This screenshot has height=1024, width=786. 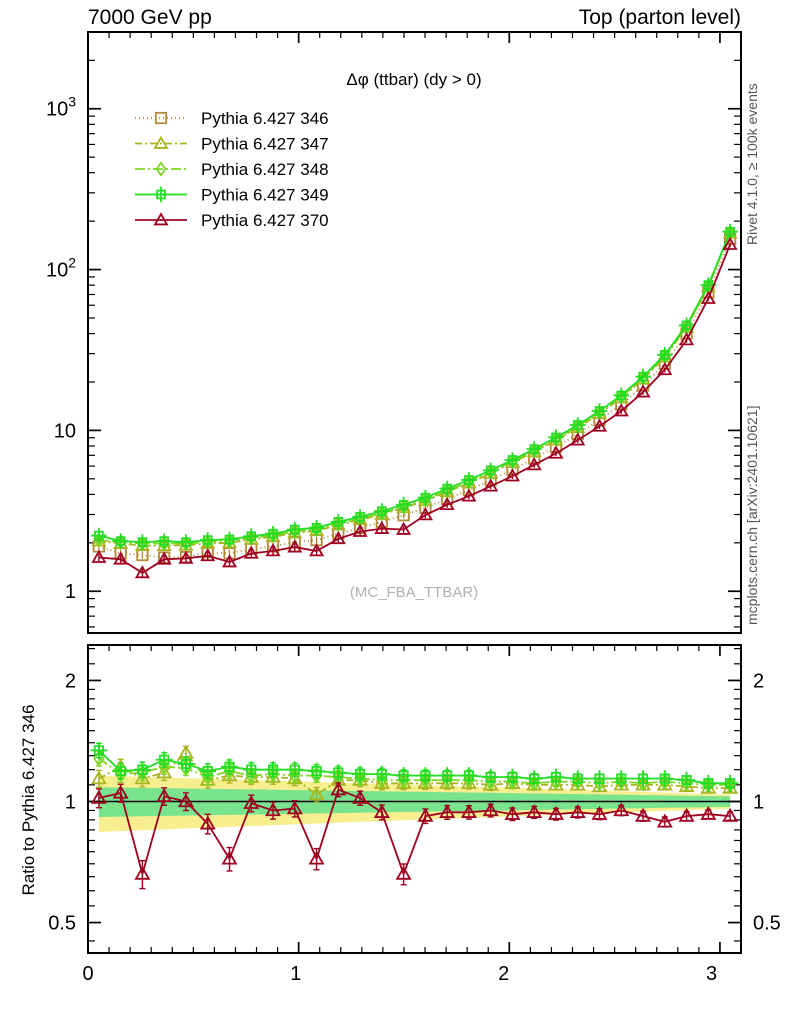 What do you see at coordinates (65, 431) in the screenshot?
I see `main-y-tick-label: 10` at bounding box center [65, 431].